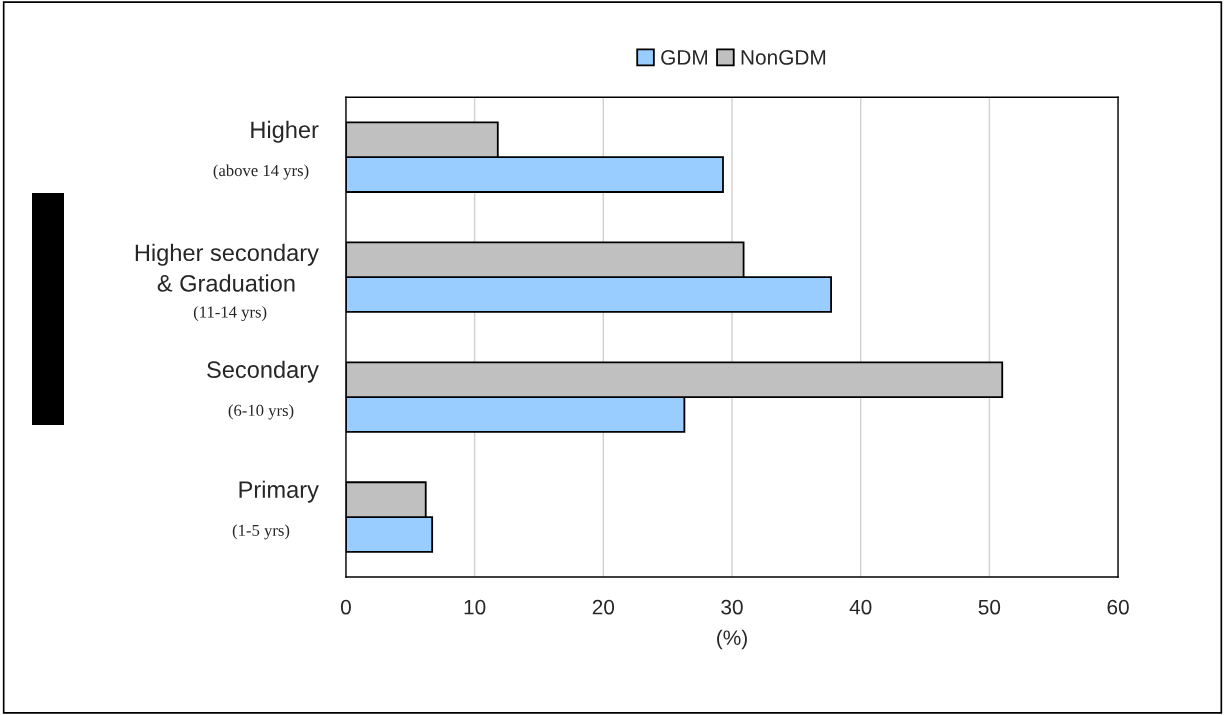  I want to click on x-tick-label: 0, so click(345, 607).